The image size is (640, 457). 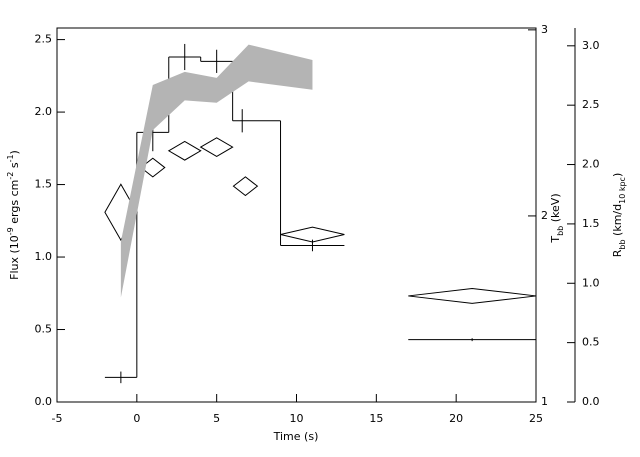 I want to click on y-tick-label: 2.0, so click(x=44, y=111).